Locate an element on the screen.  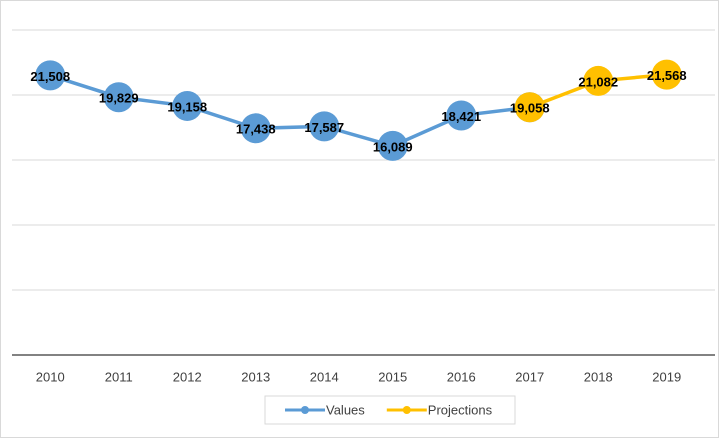
x-tick-label: 2015 is located at coordinates (392, 376).